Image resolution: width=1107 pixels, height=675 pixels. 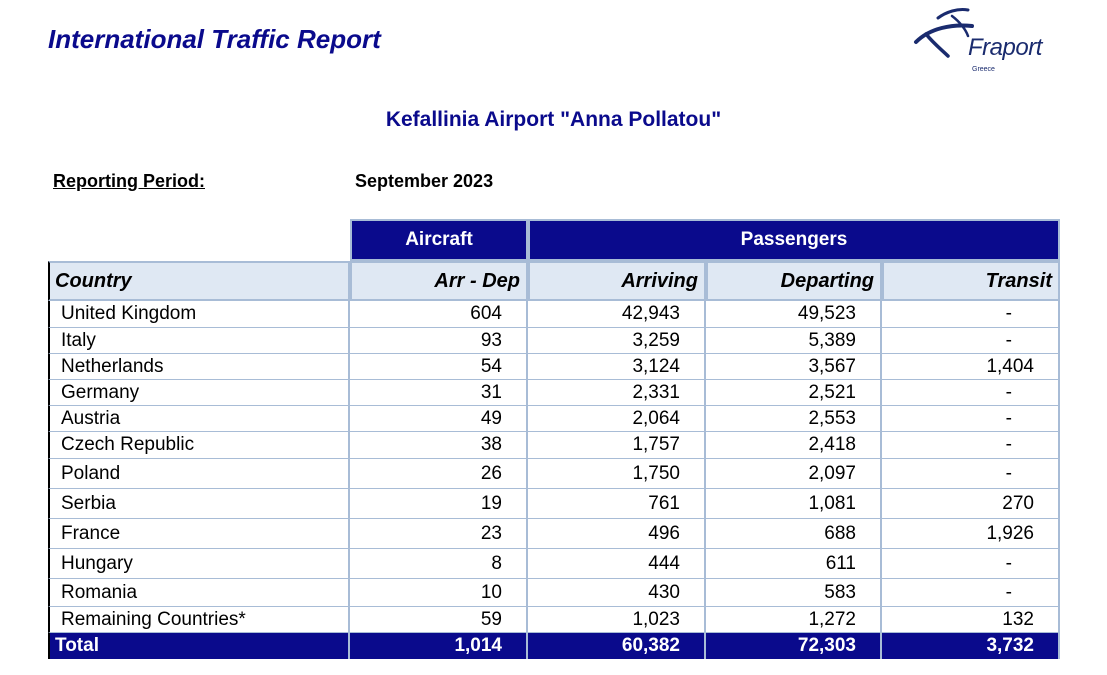 I want to click on table-cell: 2,064, so click(x=617, y=419).